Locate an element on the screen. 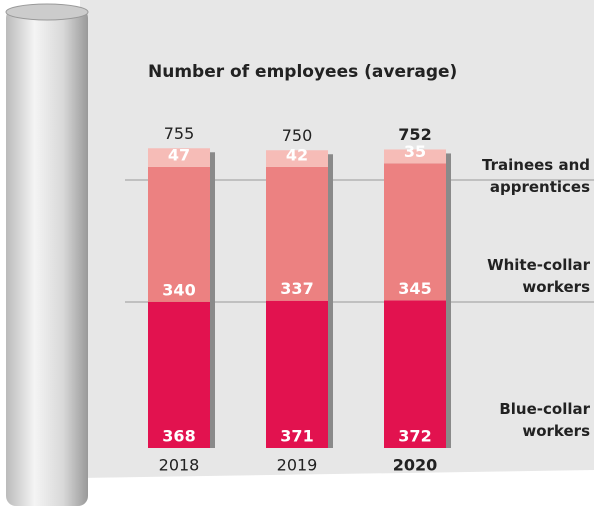  data-label: 47 is located at coordinates (179, 154).